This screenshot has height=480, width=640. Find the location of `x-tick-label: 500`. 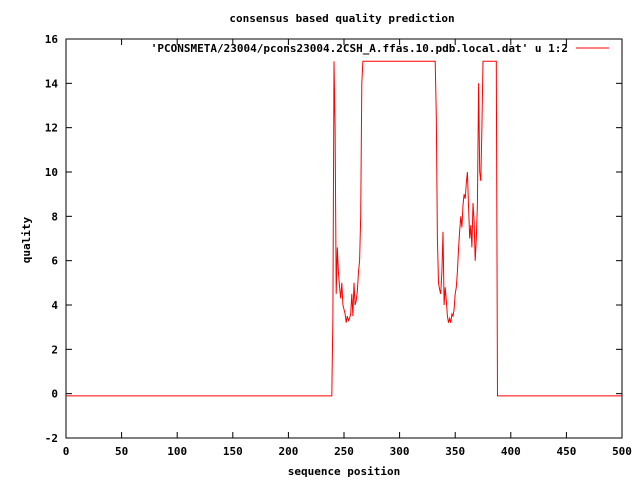

x-tick-label: 500 is located at coordinates (622, 451).